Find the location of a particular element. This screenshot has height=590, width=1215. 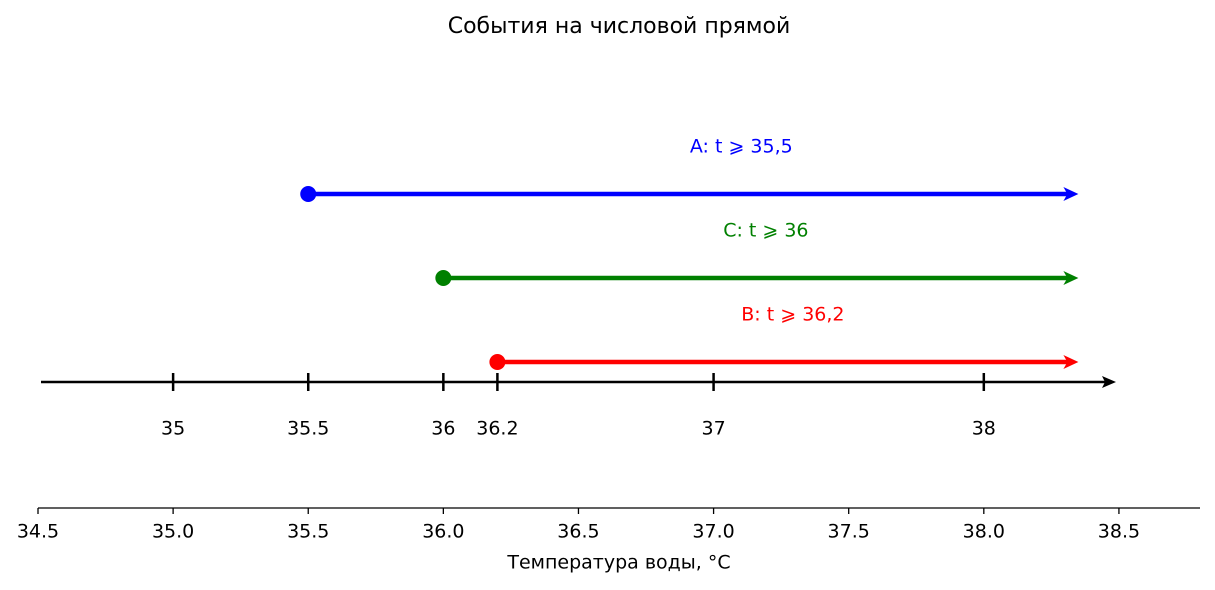

x-tick-label: 36.0 is located at coordinates (443, 532).